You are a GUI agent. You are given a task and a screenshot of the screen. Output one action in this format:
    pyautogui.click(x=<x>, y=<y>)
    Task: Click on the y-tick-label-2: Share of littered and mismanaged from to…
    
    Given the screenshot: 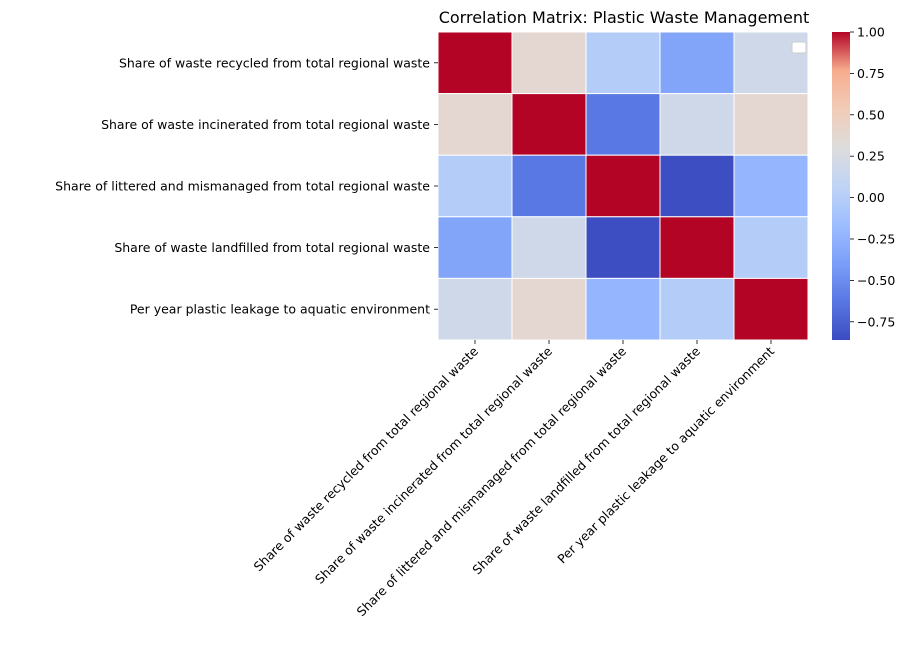 What is the action you would take?
    pyautogui.click(x=242, y=186)
    